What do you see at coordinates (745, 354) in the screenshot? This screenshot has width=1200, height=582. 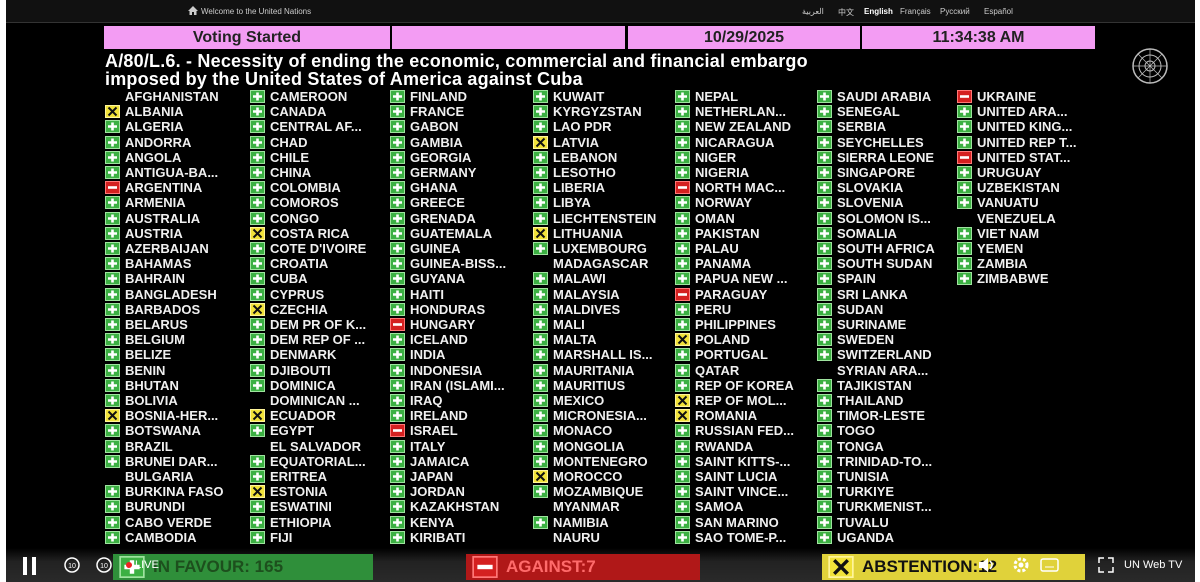 I see `country-row: PORTUGAL` at bounding box center [745, 354].